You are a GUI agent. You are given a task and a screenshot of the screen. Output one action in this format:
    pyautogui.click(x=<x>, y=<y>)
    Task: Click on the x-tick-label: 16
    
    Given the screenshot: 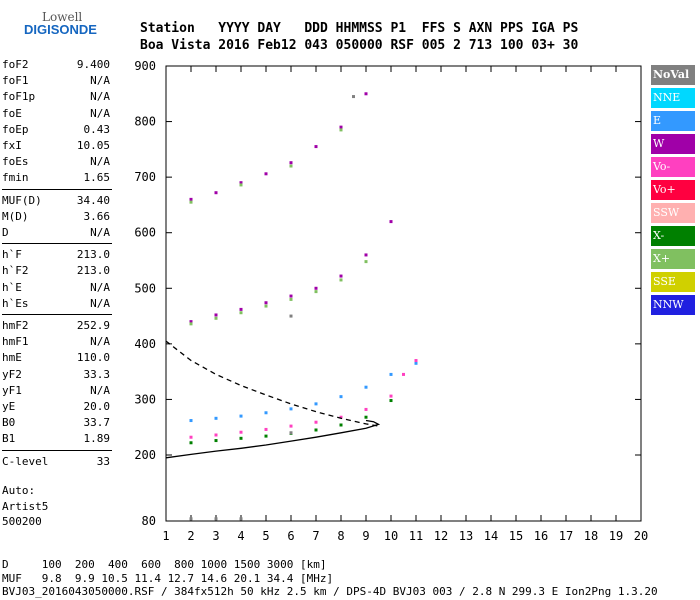 What is the action you would take?
    pyautogui.click(x=541, y=536)
    